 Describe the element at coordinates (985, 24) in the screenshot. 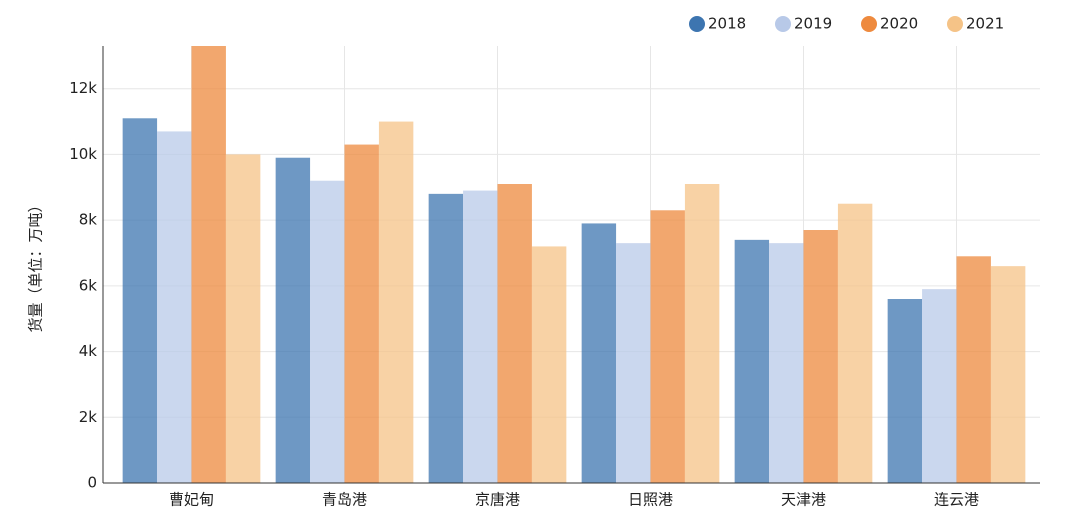

I see `legend-label: 2021` at that location.